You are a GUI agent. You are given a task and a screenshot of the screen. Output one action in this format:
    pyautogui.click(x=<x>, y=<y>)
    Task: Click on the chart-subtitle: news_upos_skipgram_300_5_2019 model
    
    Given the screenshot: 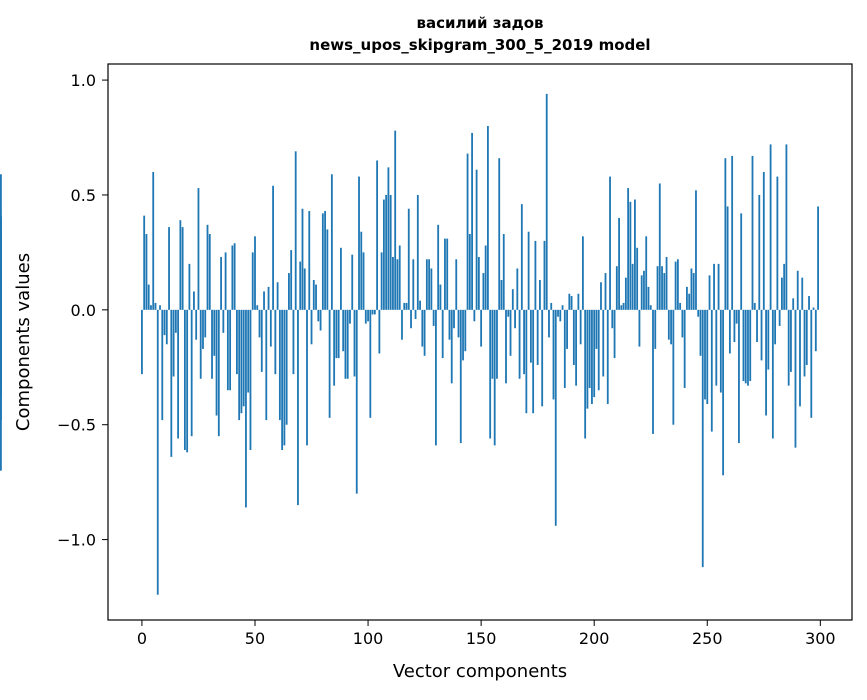 What is the action you would take?
    pyautogui.click(x=479, y=45)
    